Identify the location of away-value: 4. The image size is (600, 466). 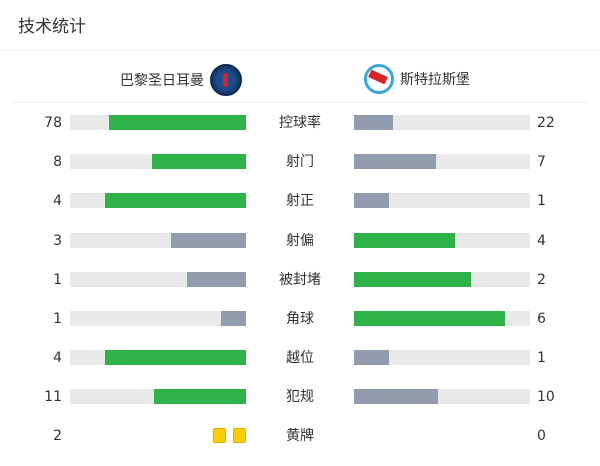
(541, 240).